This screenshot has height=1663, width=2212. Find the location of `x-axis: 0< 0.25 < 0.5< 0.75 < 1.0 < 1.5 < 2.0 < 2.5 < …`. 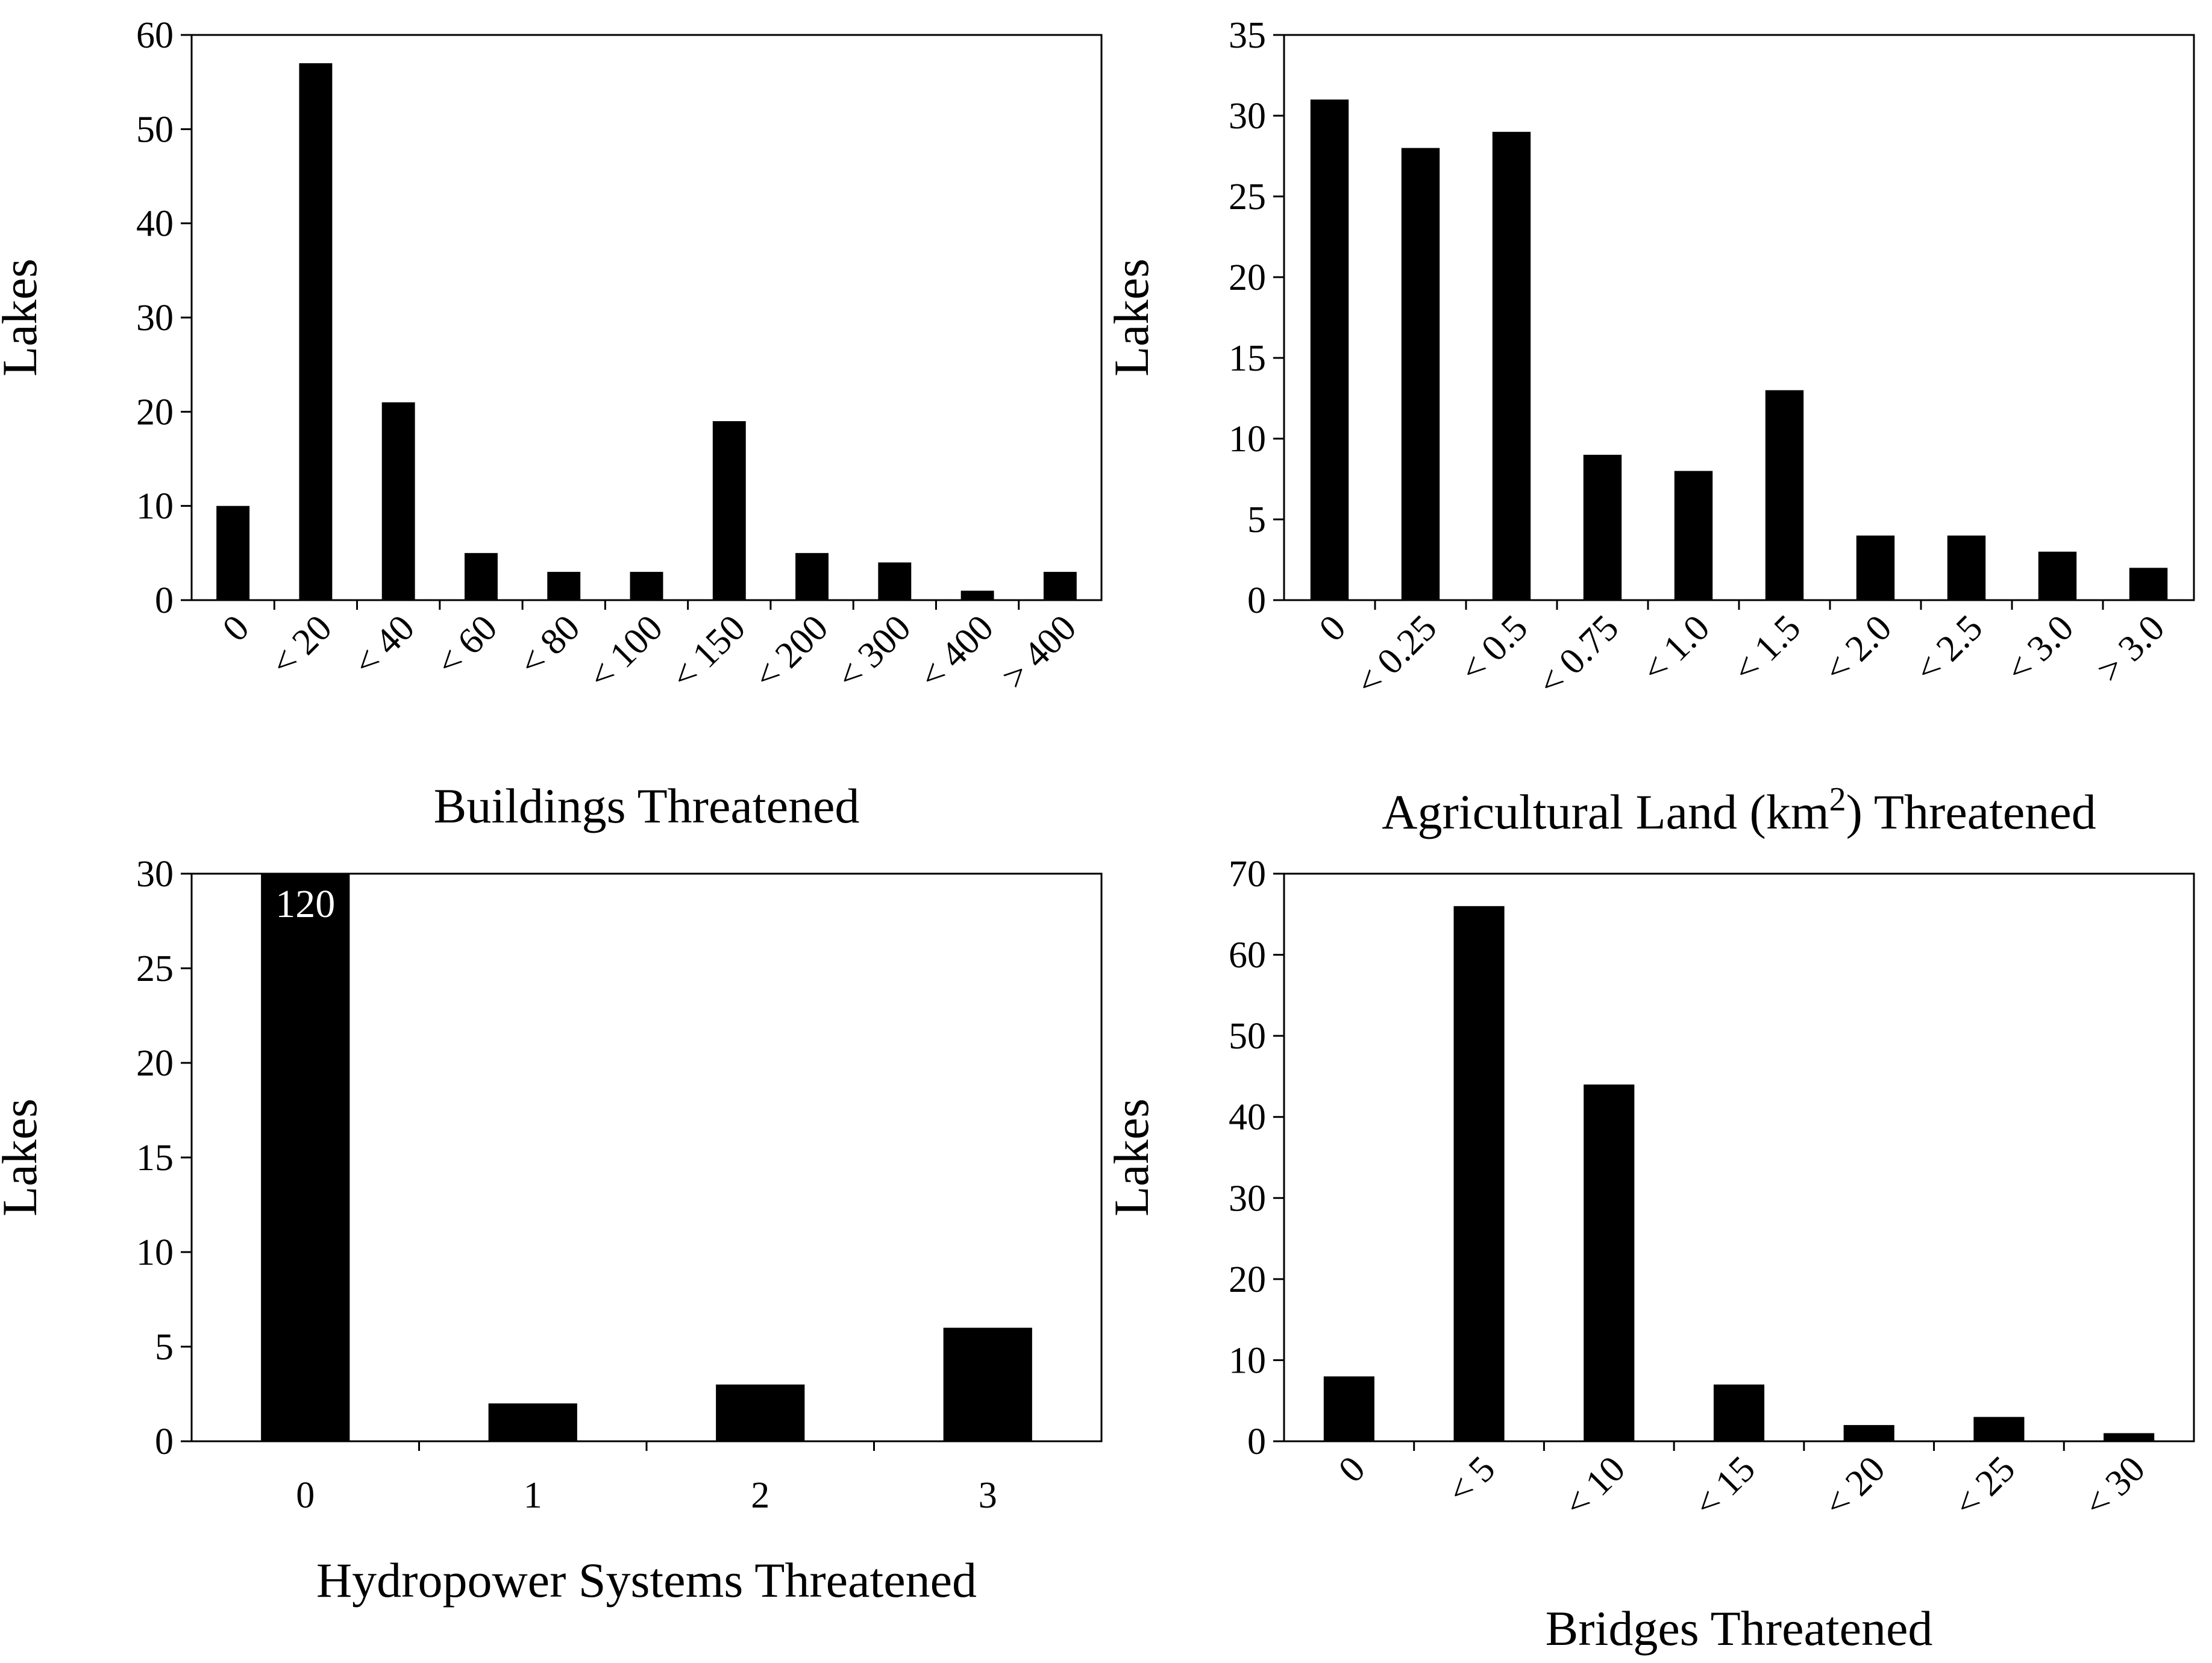

x-axis: 0< 0.25 < 0.5< 0.75 < 1.0 < 1.5 < 2.0 < 2.5 < … is located at coordinates (1741, 652).